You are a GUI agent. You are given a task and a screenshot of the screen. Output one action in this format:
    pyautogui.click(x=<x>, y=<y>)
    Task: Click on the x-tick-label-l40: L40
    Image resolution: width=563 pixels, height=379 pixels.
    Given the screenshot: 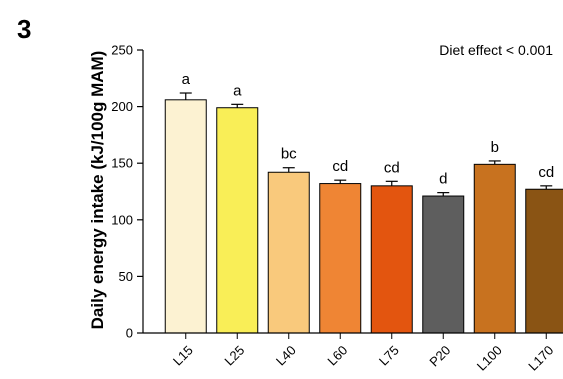 What is the action you would take?
    pyautogui.click(x=286, y=356)
    